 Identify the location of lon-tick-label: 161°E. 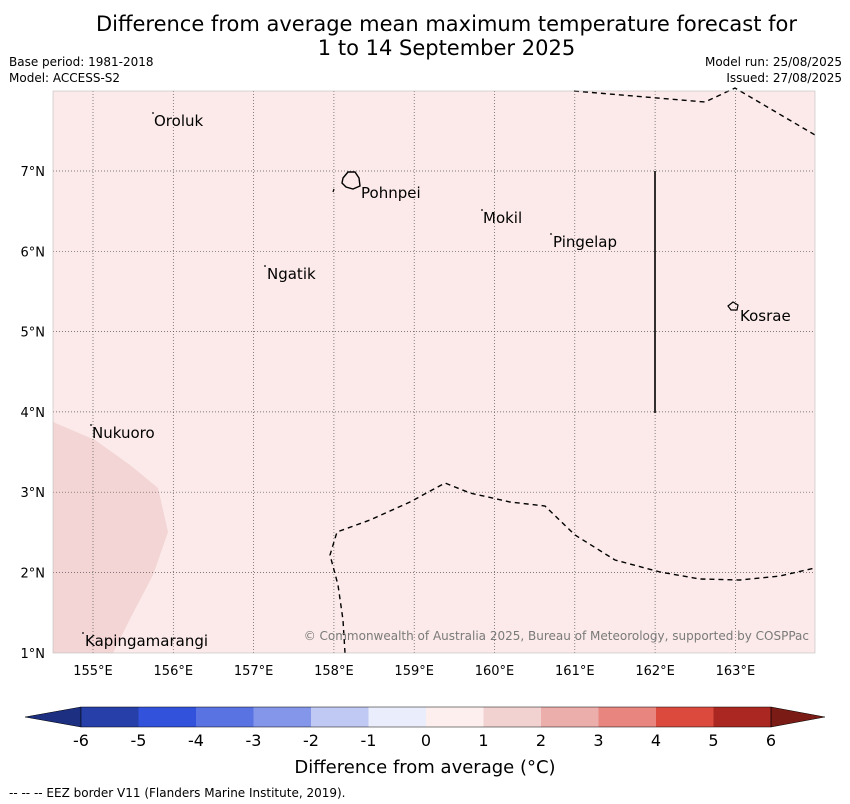
(575, 671).